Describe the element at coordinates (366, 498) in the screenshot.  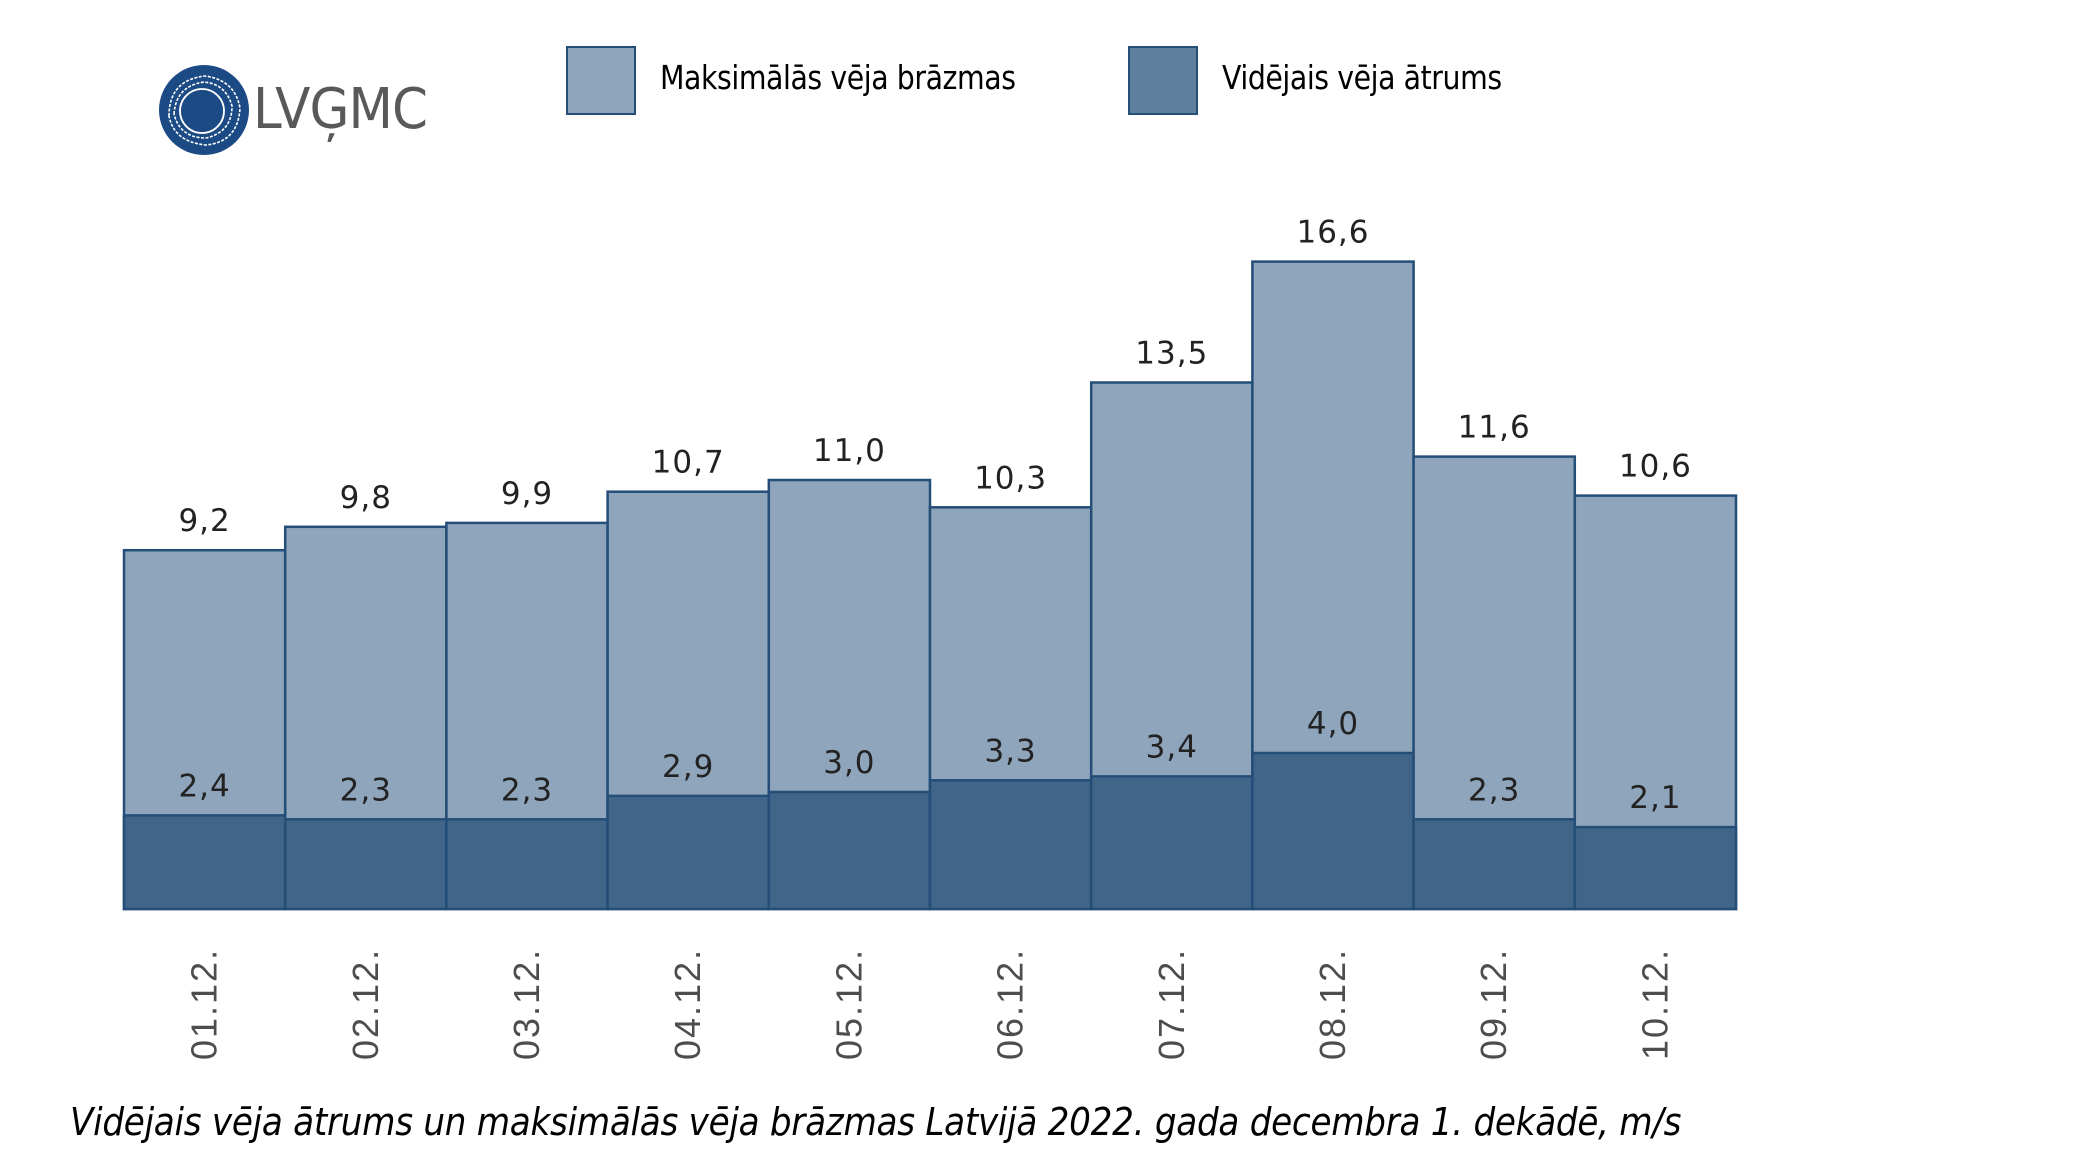
I see `value-label-max-gusts: 9,8` at that location.